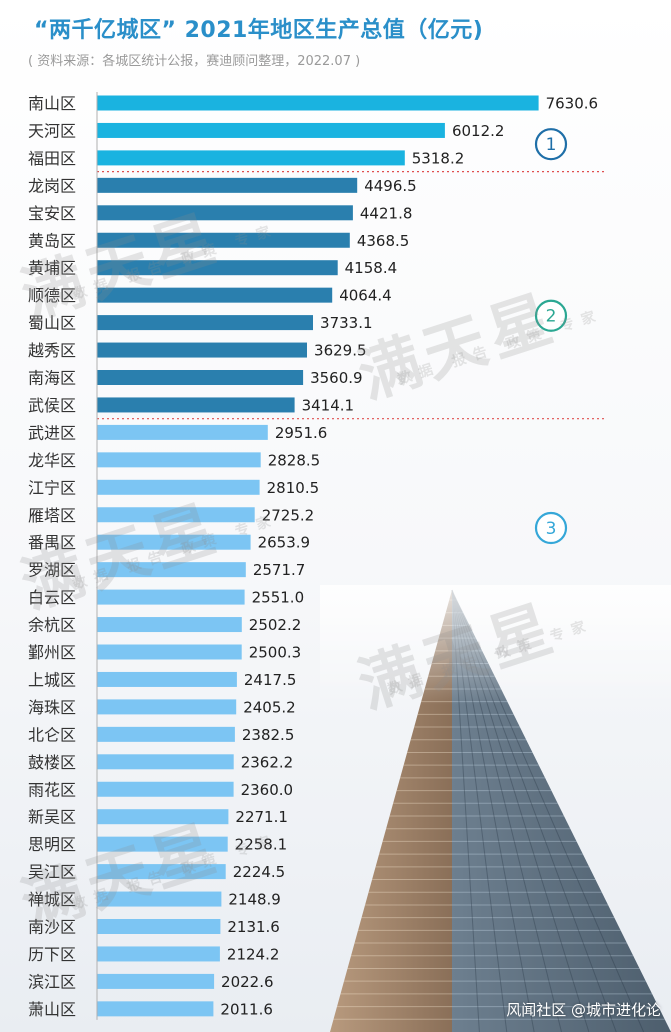 The width and height of the screenshot is (671, 1032). I want to click on category-label: 思明区, so click(52, 844).